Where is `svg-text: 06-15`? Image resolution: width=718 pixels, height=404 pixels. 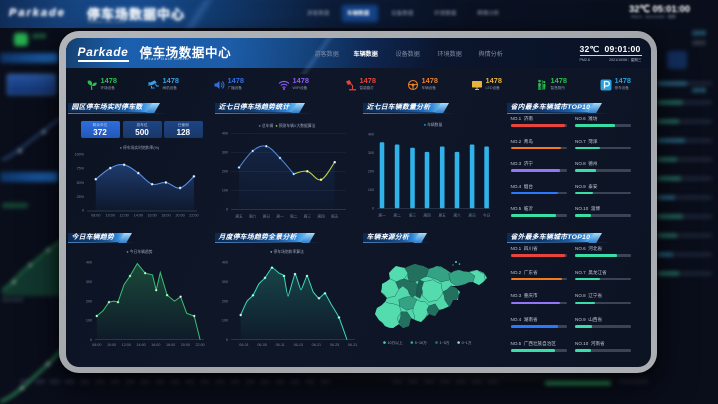
svg-text: 06-15 is located at coordinates (297, 345).